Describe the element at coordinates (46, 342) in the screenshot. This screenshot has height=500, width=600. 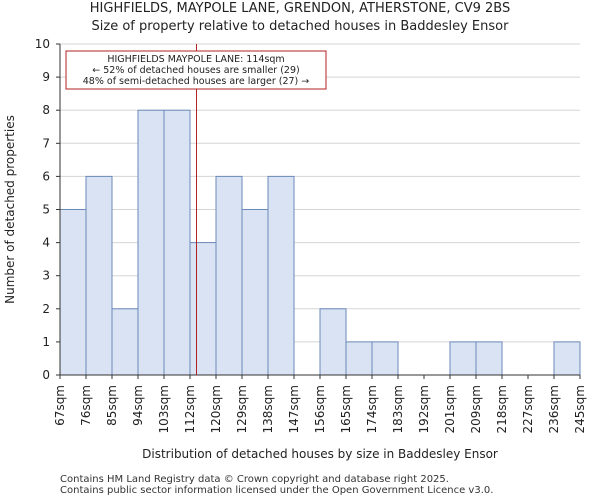
I see `y-tick-label: 1` at that location.